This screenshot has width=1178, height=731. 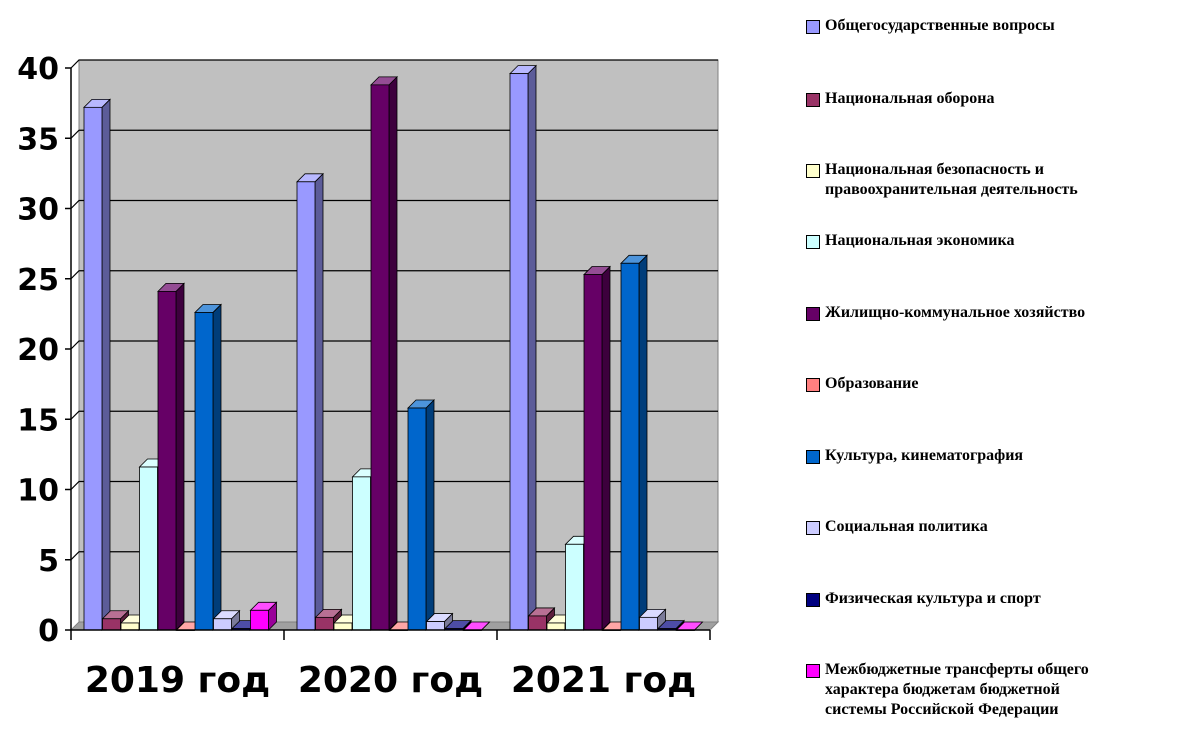 I want to click on legend-label: Социальная политика, so click(x=906, y=526).